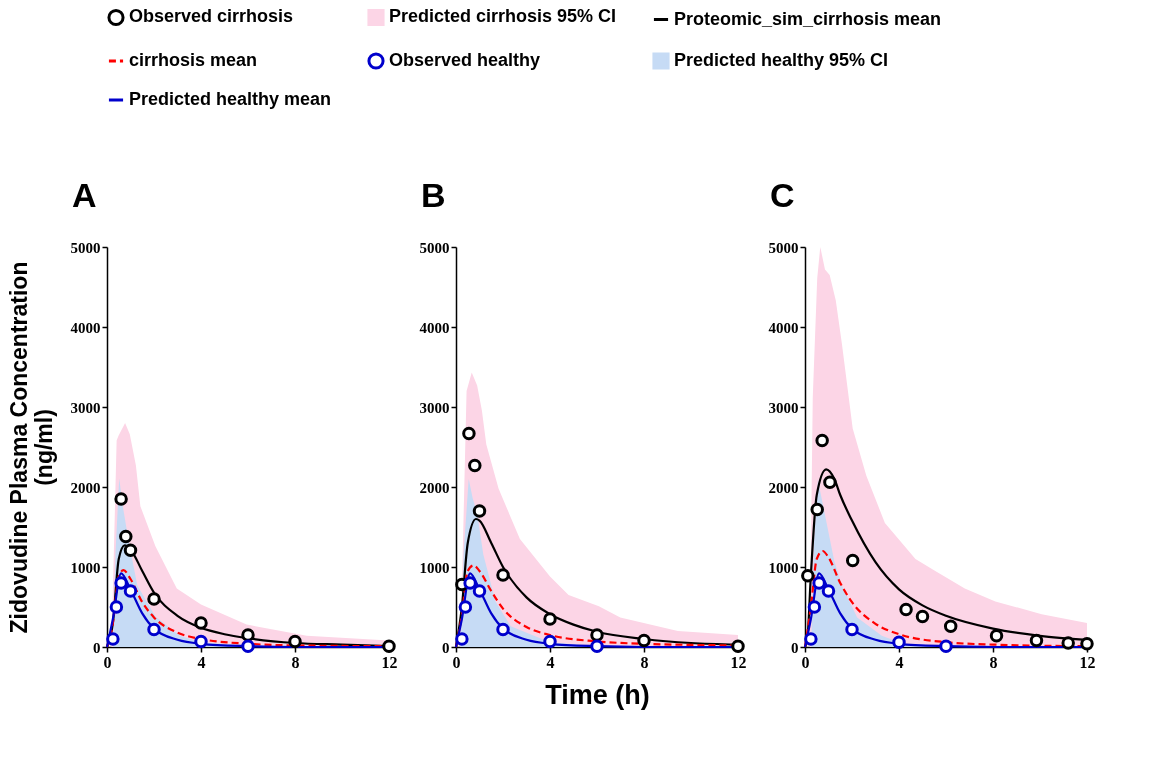 The image size is (1157, 765). I want to click on chart-title: C, so click(782, 195).